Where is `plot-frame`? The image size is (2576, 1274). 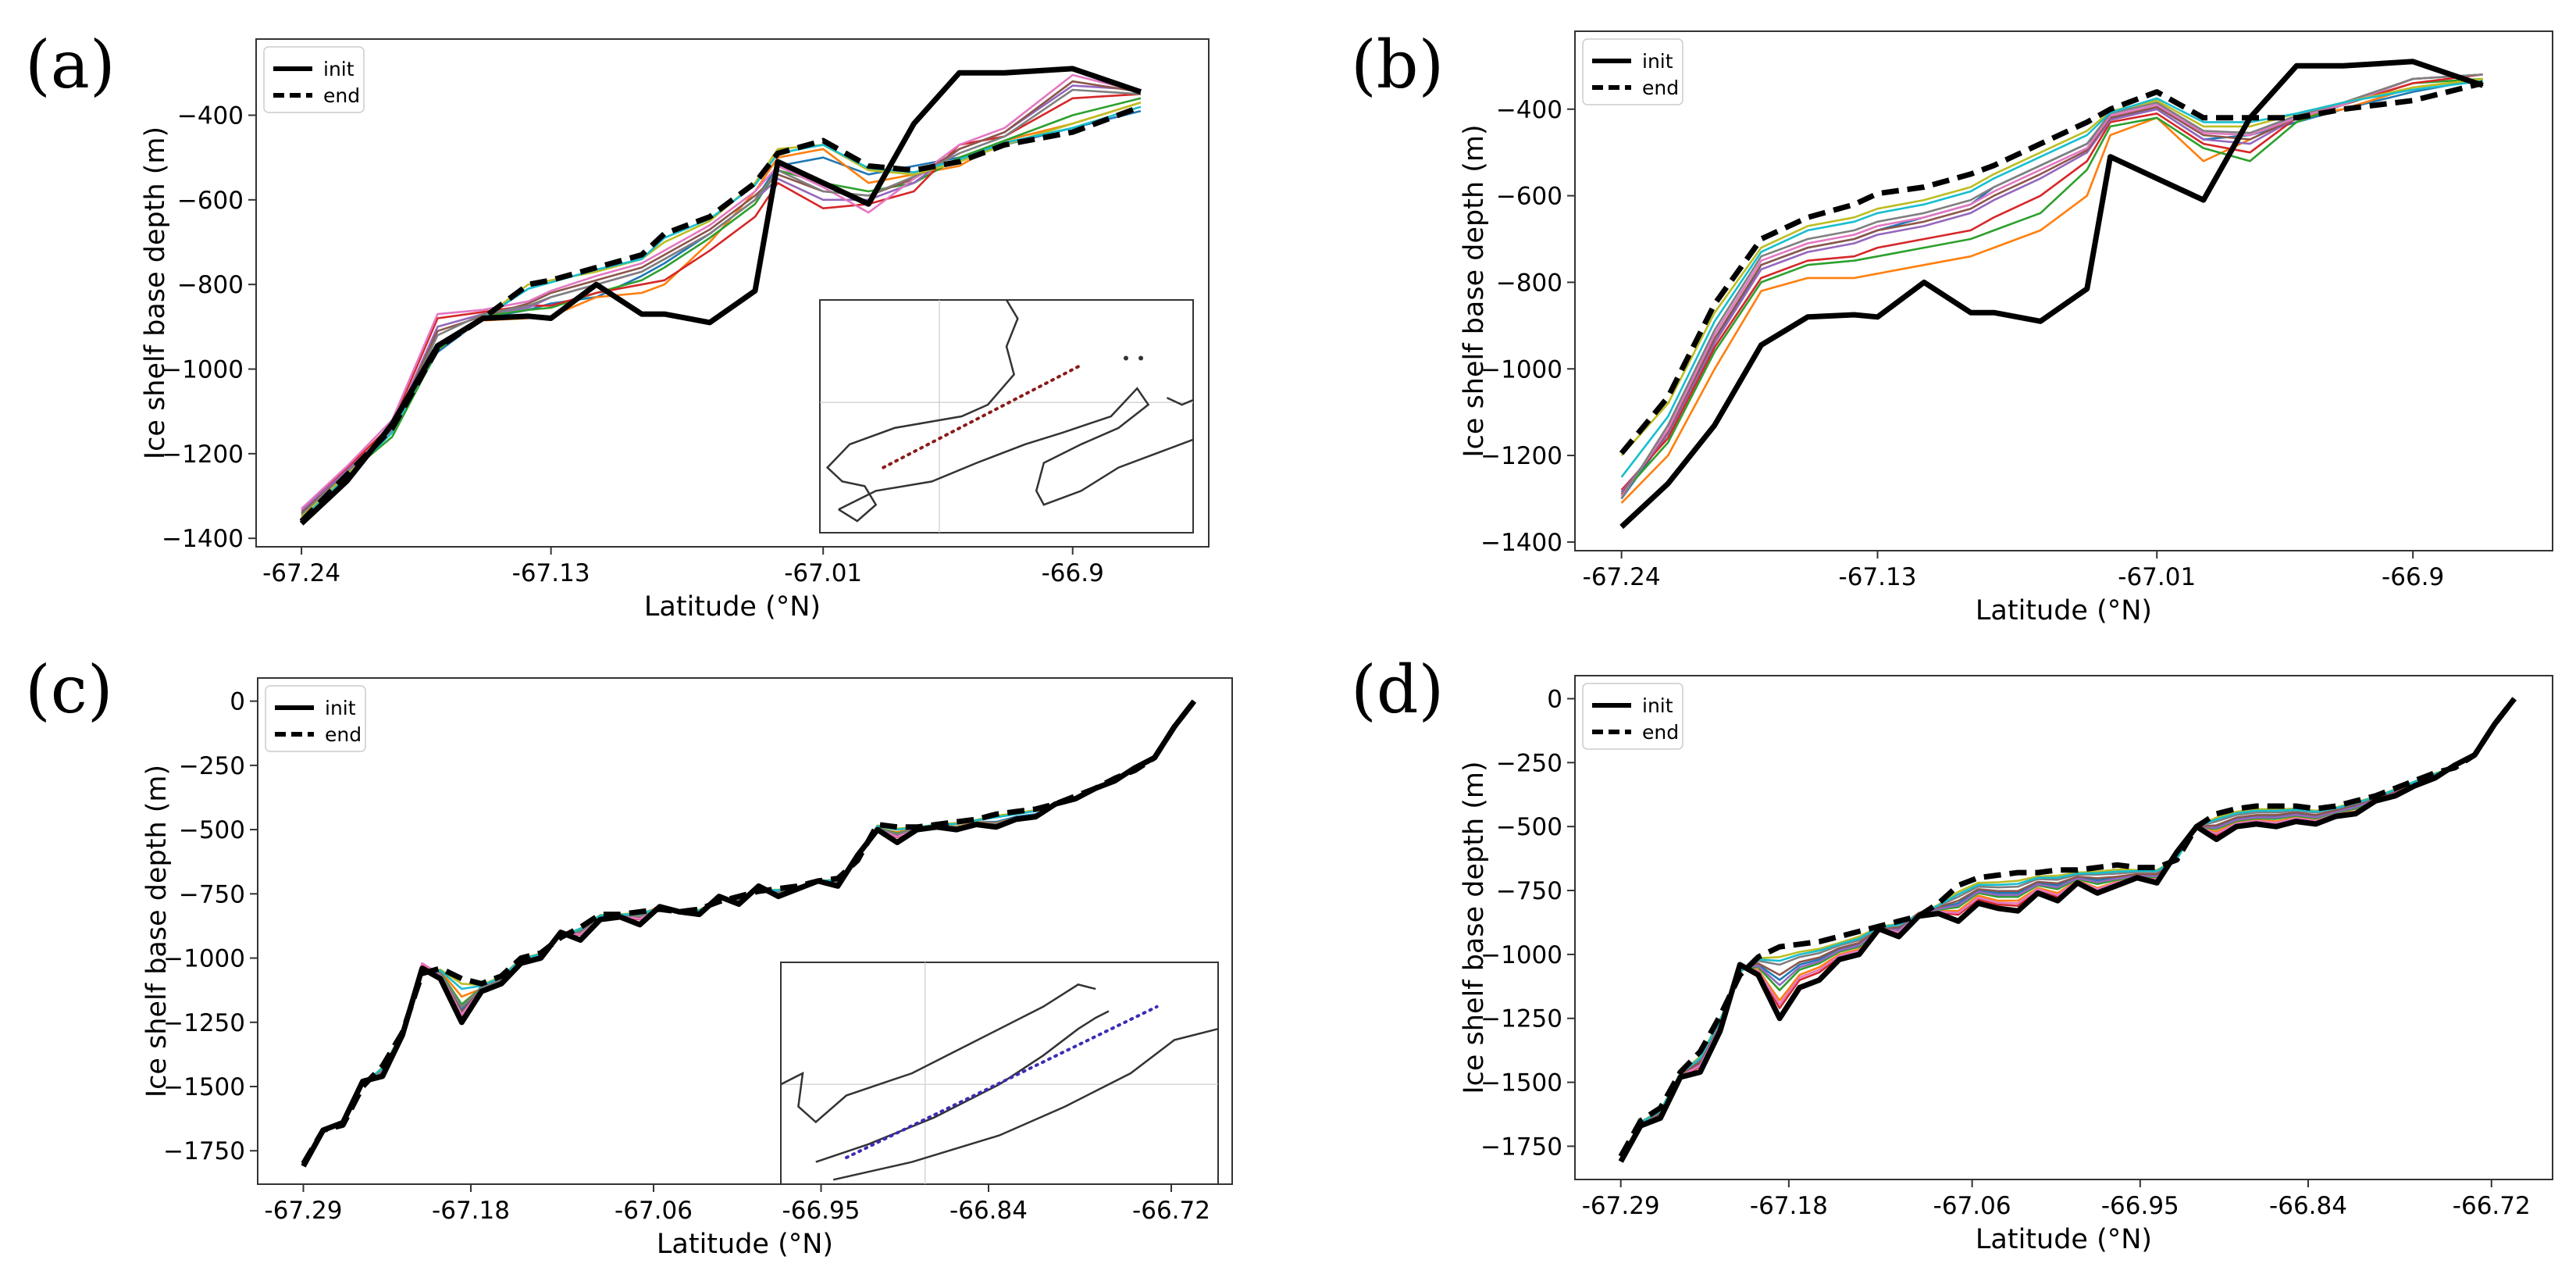
plot-frame is located at coordinates (733, 293).